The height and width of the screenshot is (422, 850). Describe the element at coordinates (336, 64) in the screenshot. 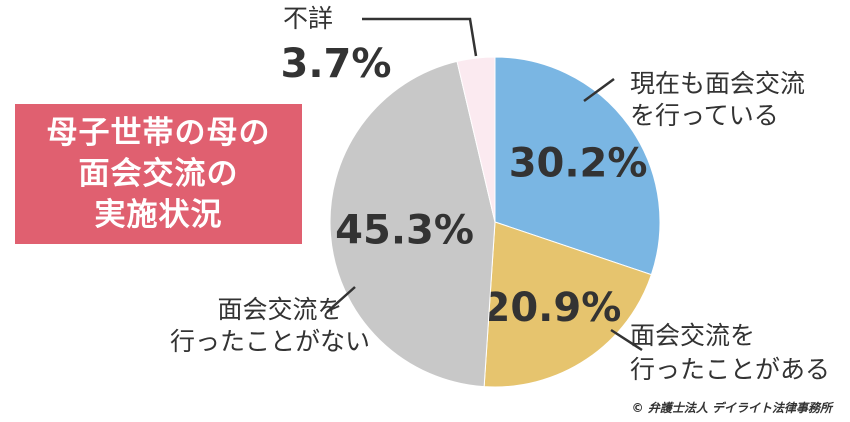

I see `slice-percent-label-4: 3.7%` at that location.